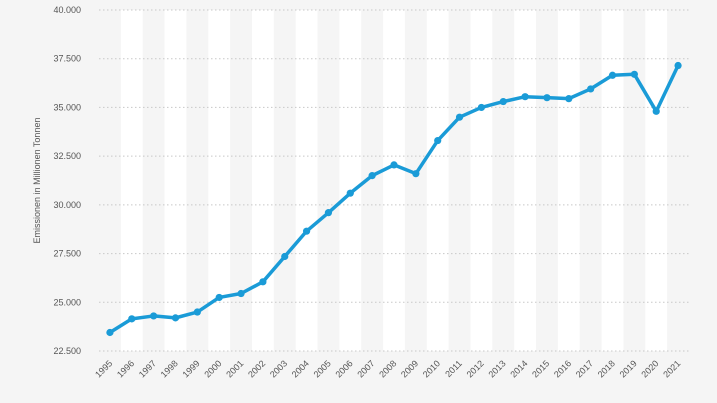 The image size is (717, 403). Describe the element at coordinates (431, 368) in the screenshot. I see `x-tick-label: 2010` at that location.